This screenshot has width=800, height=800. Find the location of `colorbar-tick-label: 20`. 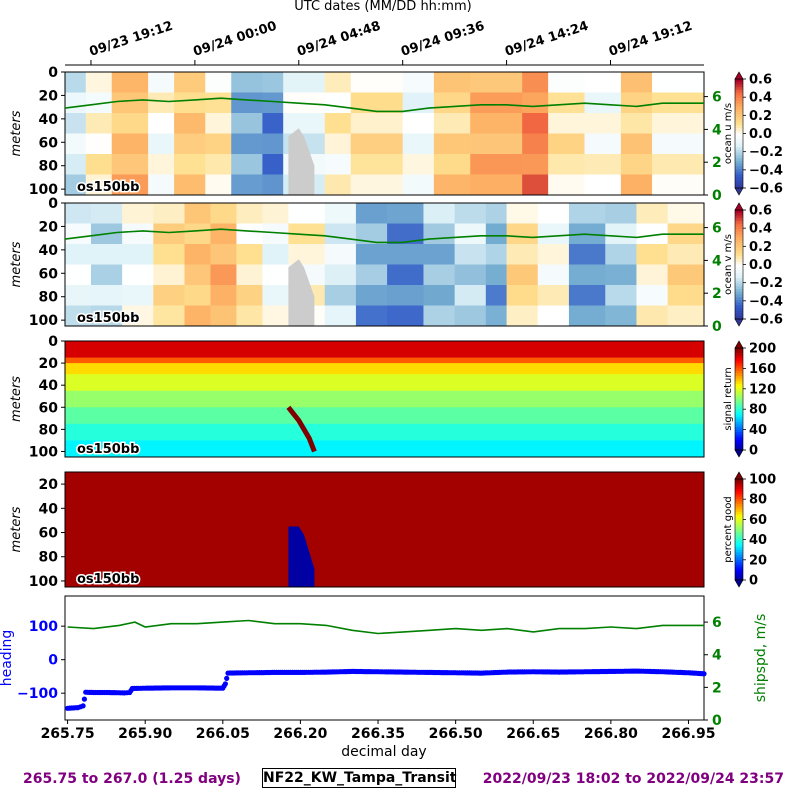

colorbar-tick-label: 20 is located at coordinates (758, 560).